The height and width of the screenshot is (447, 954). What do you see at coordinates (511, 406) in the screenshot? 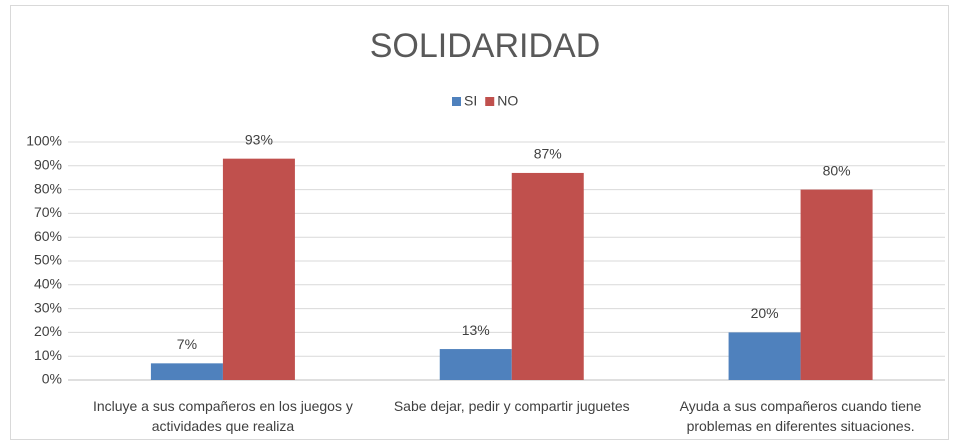
I see `x-tick-label: Sabe dejar, pedir y compartir juguetes` at bounding box center [511, 406].